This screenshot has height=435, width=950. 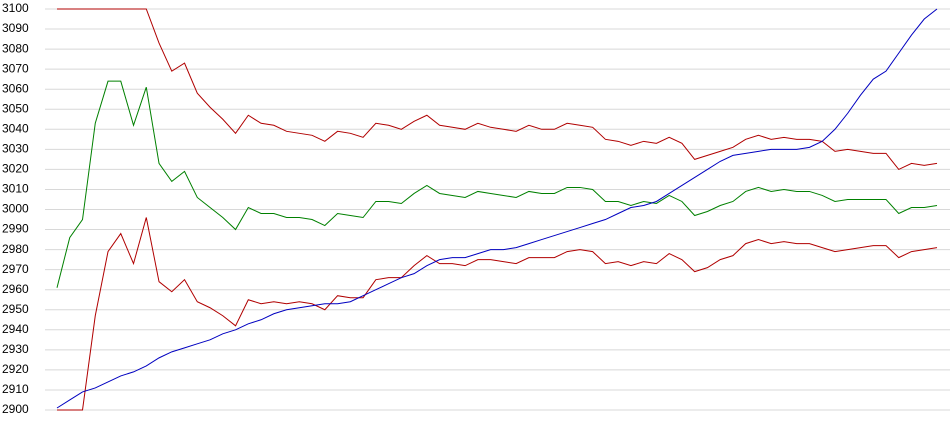 I want to click on y-tick-label: 2920, so click(x=15, y=369).